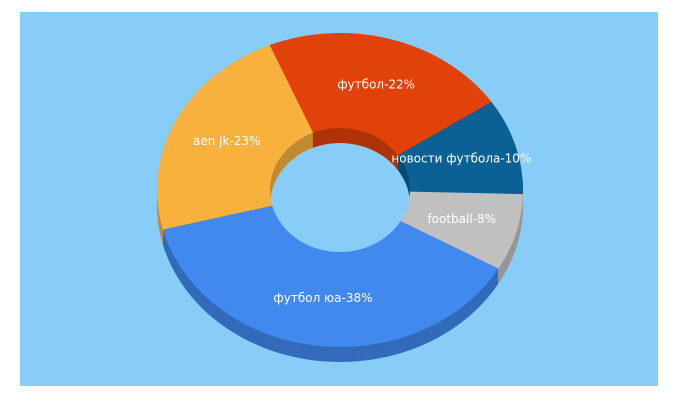  I want to click on slice-label: aen jk-23%, so click(226, 141).